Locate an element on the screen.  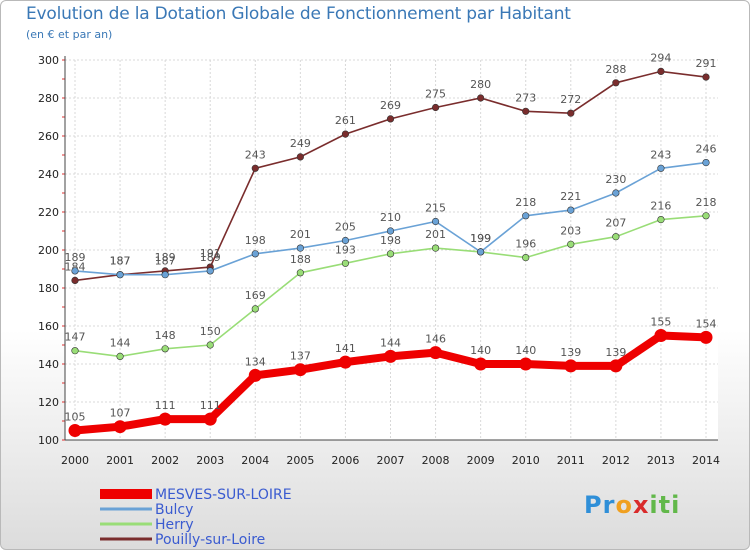
data-label: 215 is located at coordinates (435, 208).